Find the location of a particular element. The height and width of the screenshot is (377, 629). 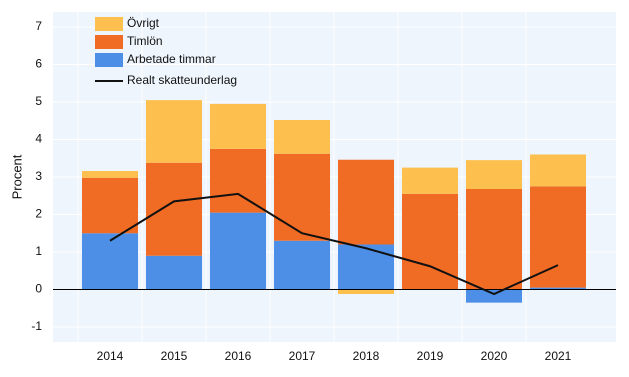

y-tick-label: 0 is located at coordinates (38, 289).